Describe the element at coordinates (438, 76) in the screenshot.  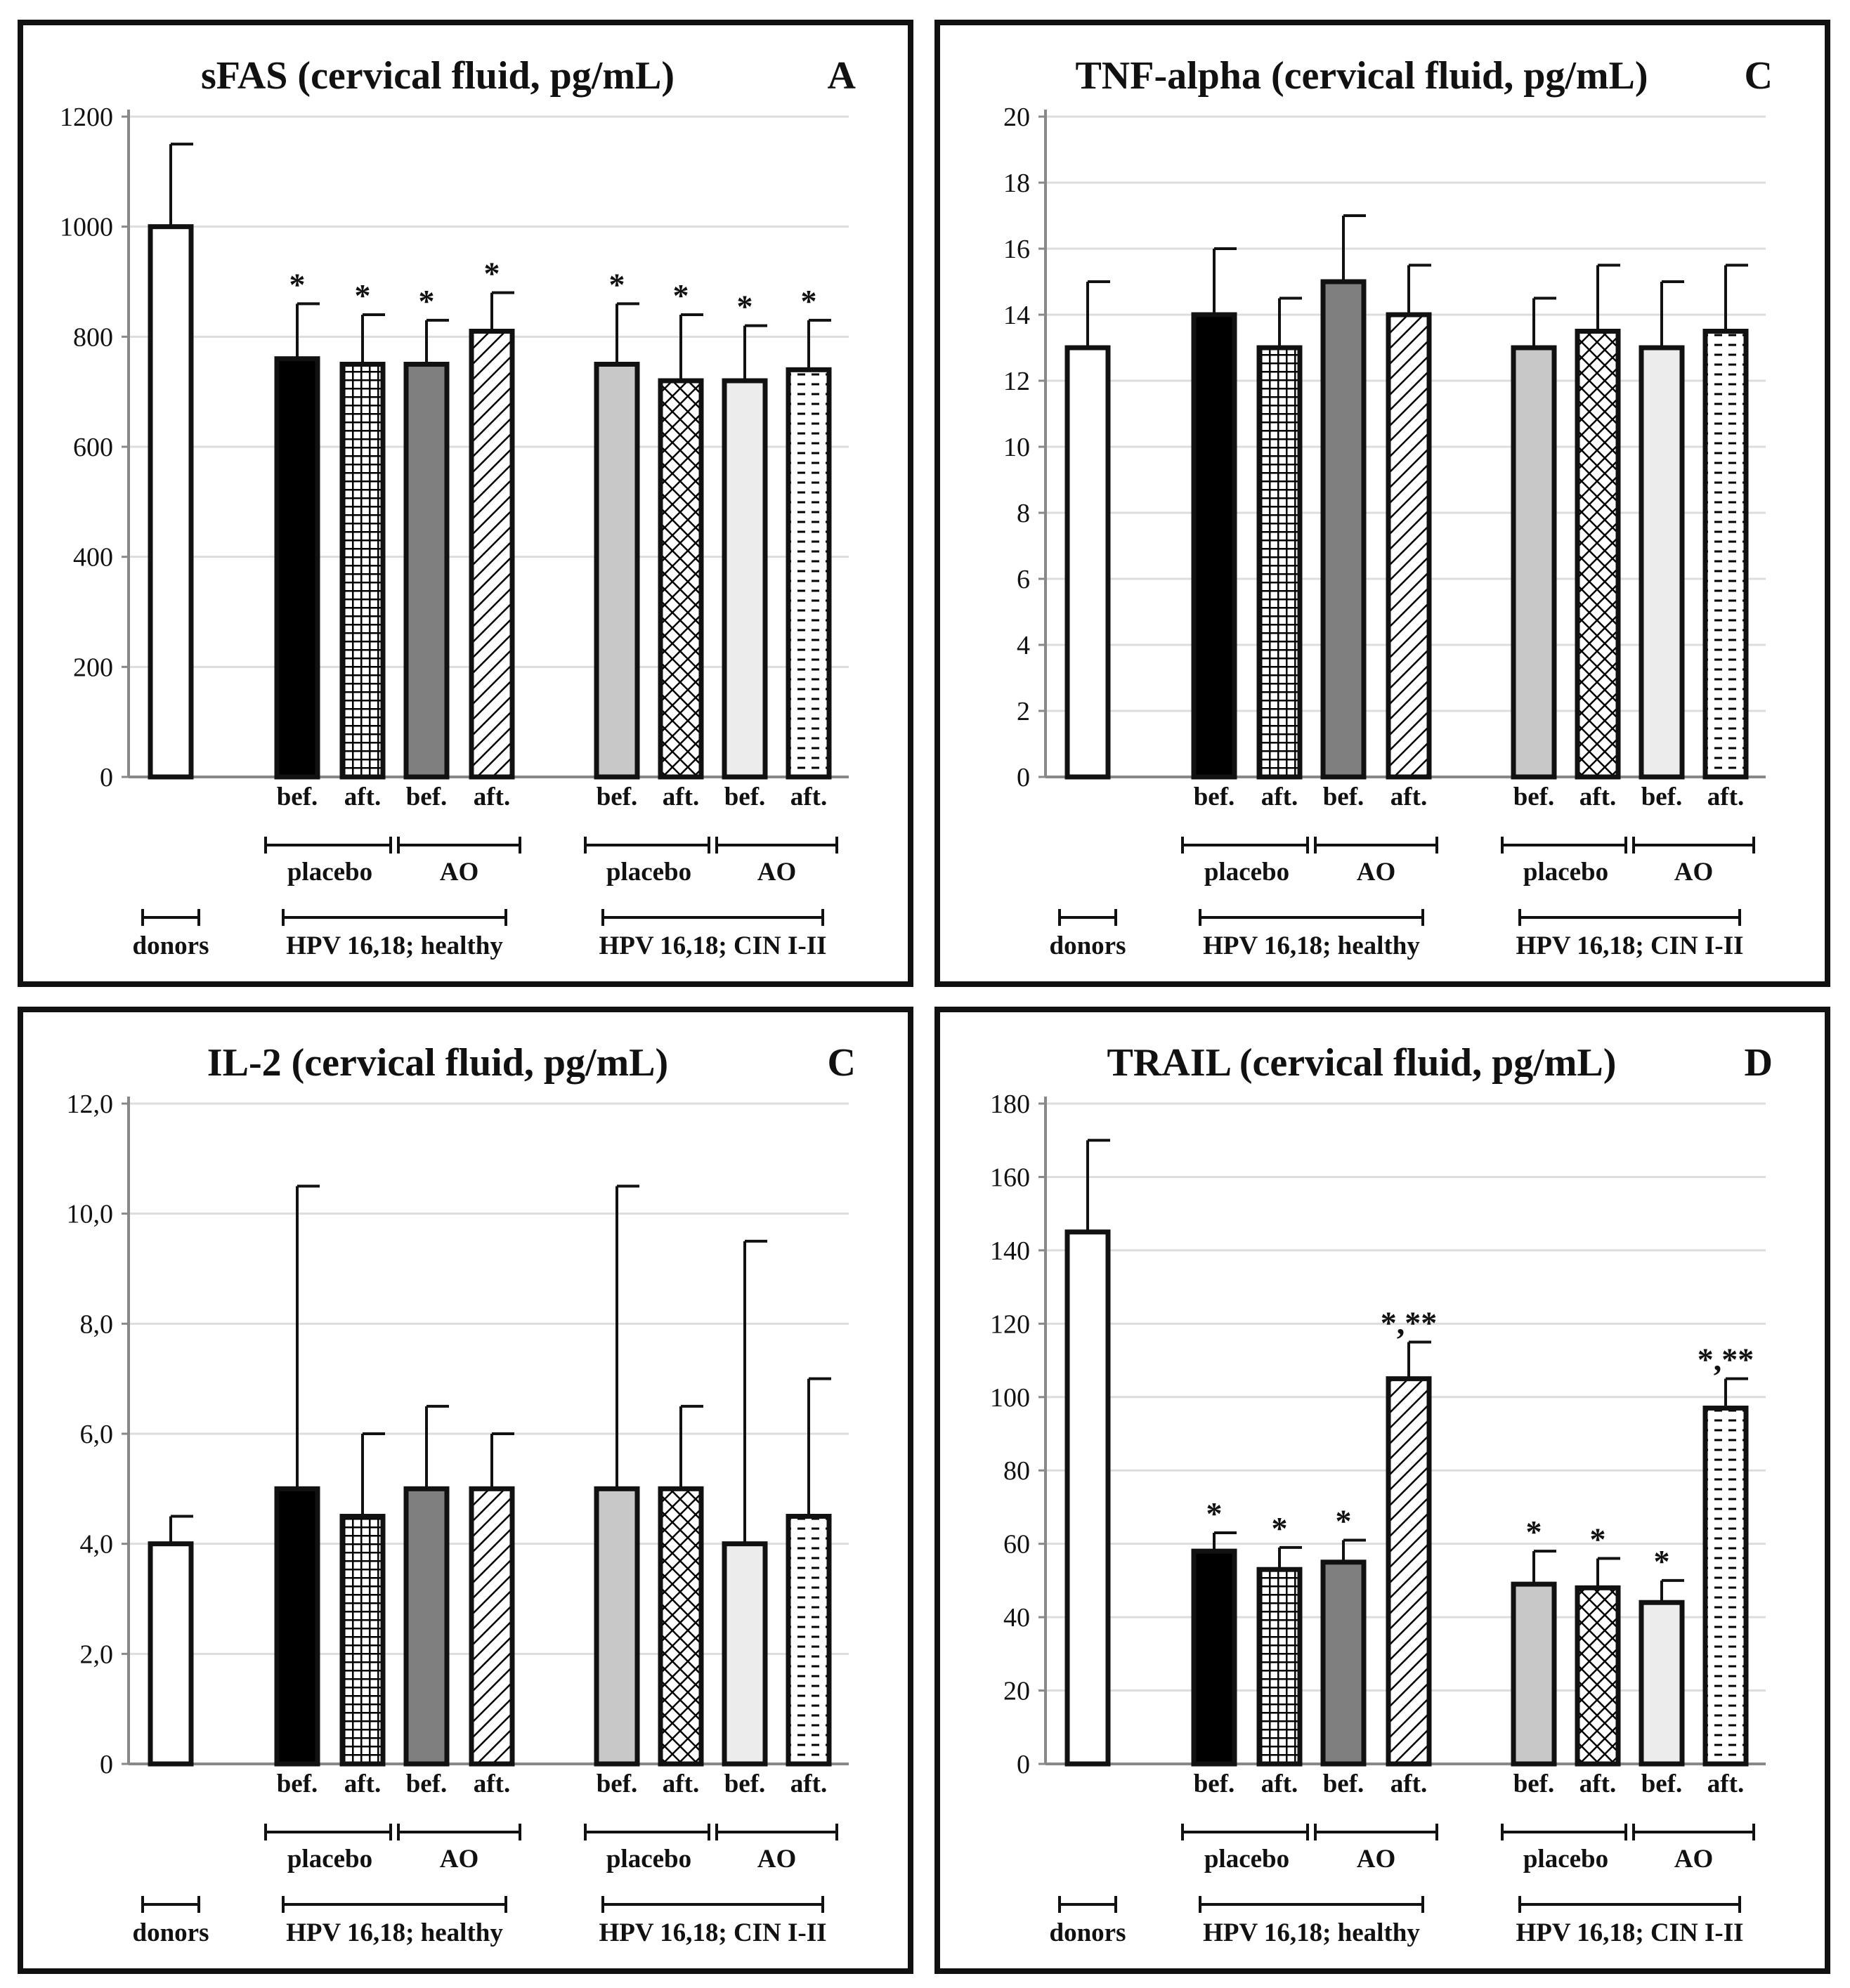
I see `chart-title: sFAS (cervical fluid, pg/mL)` at that location.